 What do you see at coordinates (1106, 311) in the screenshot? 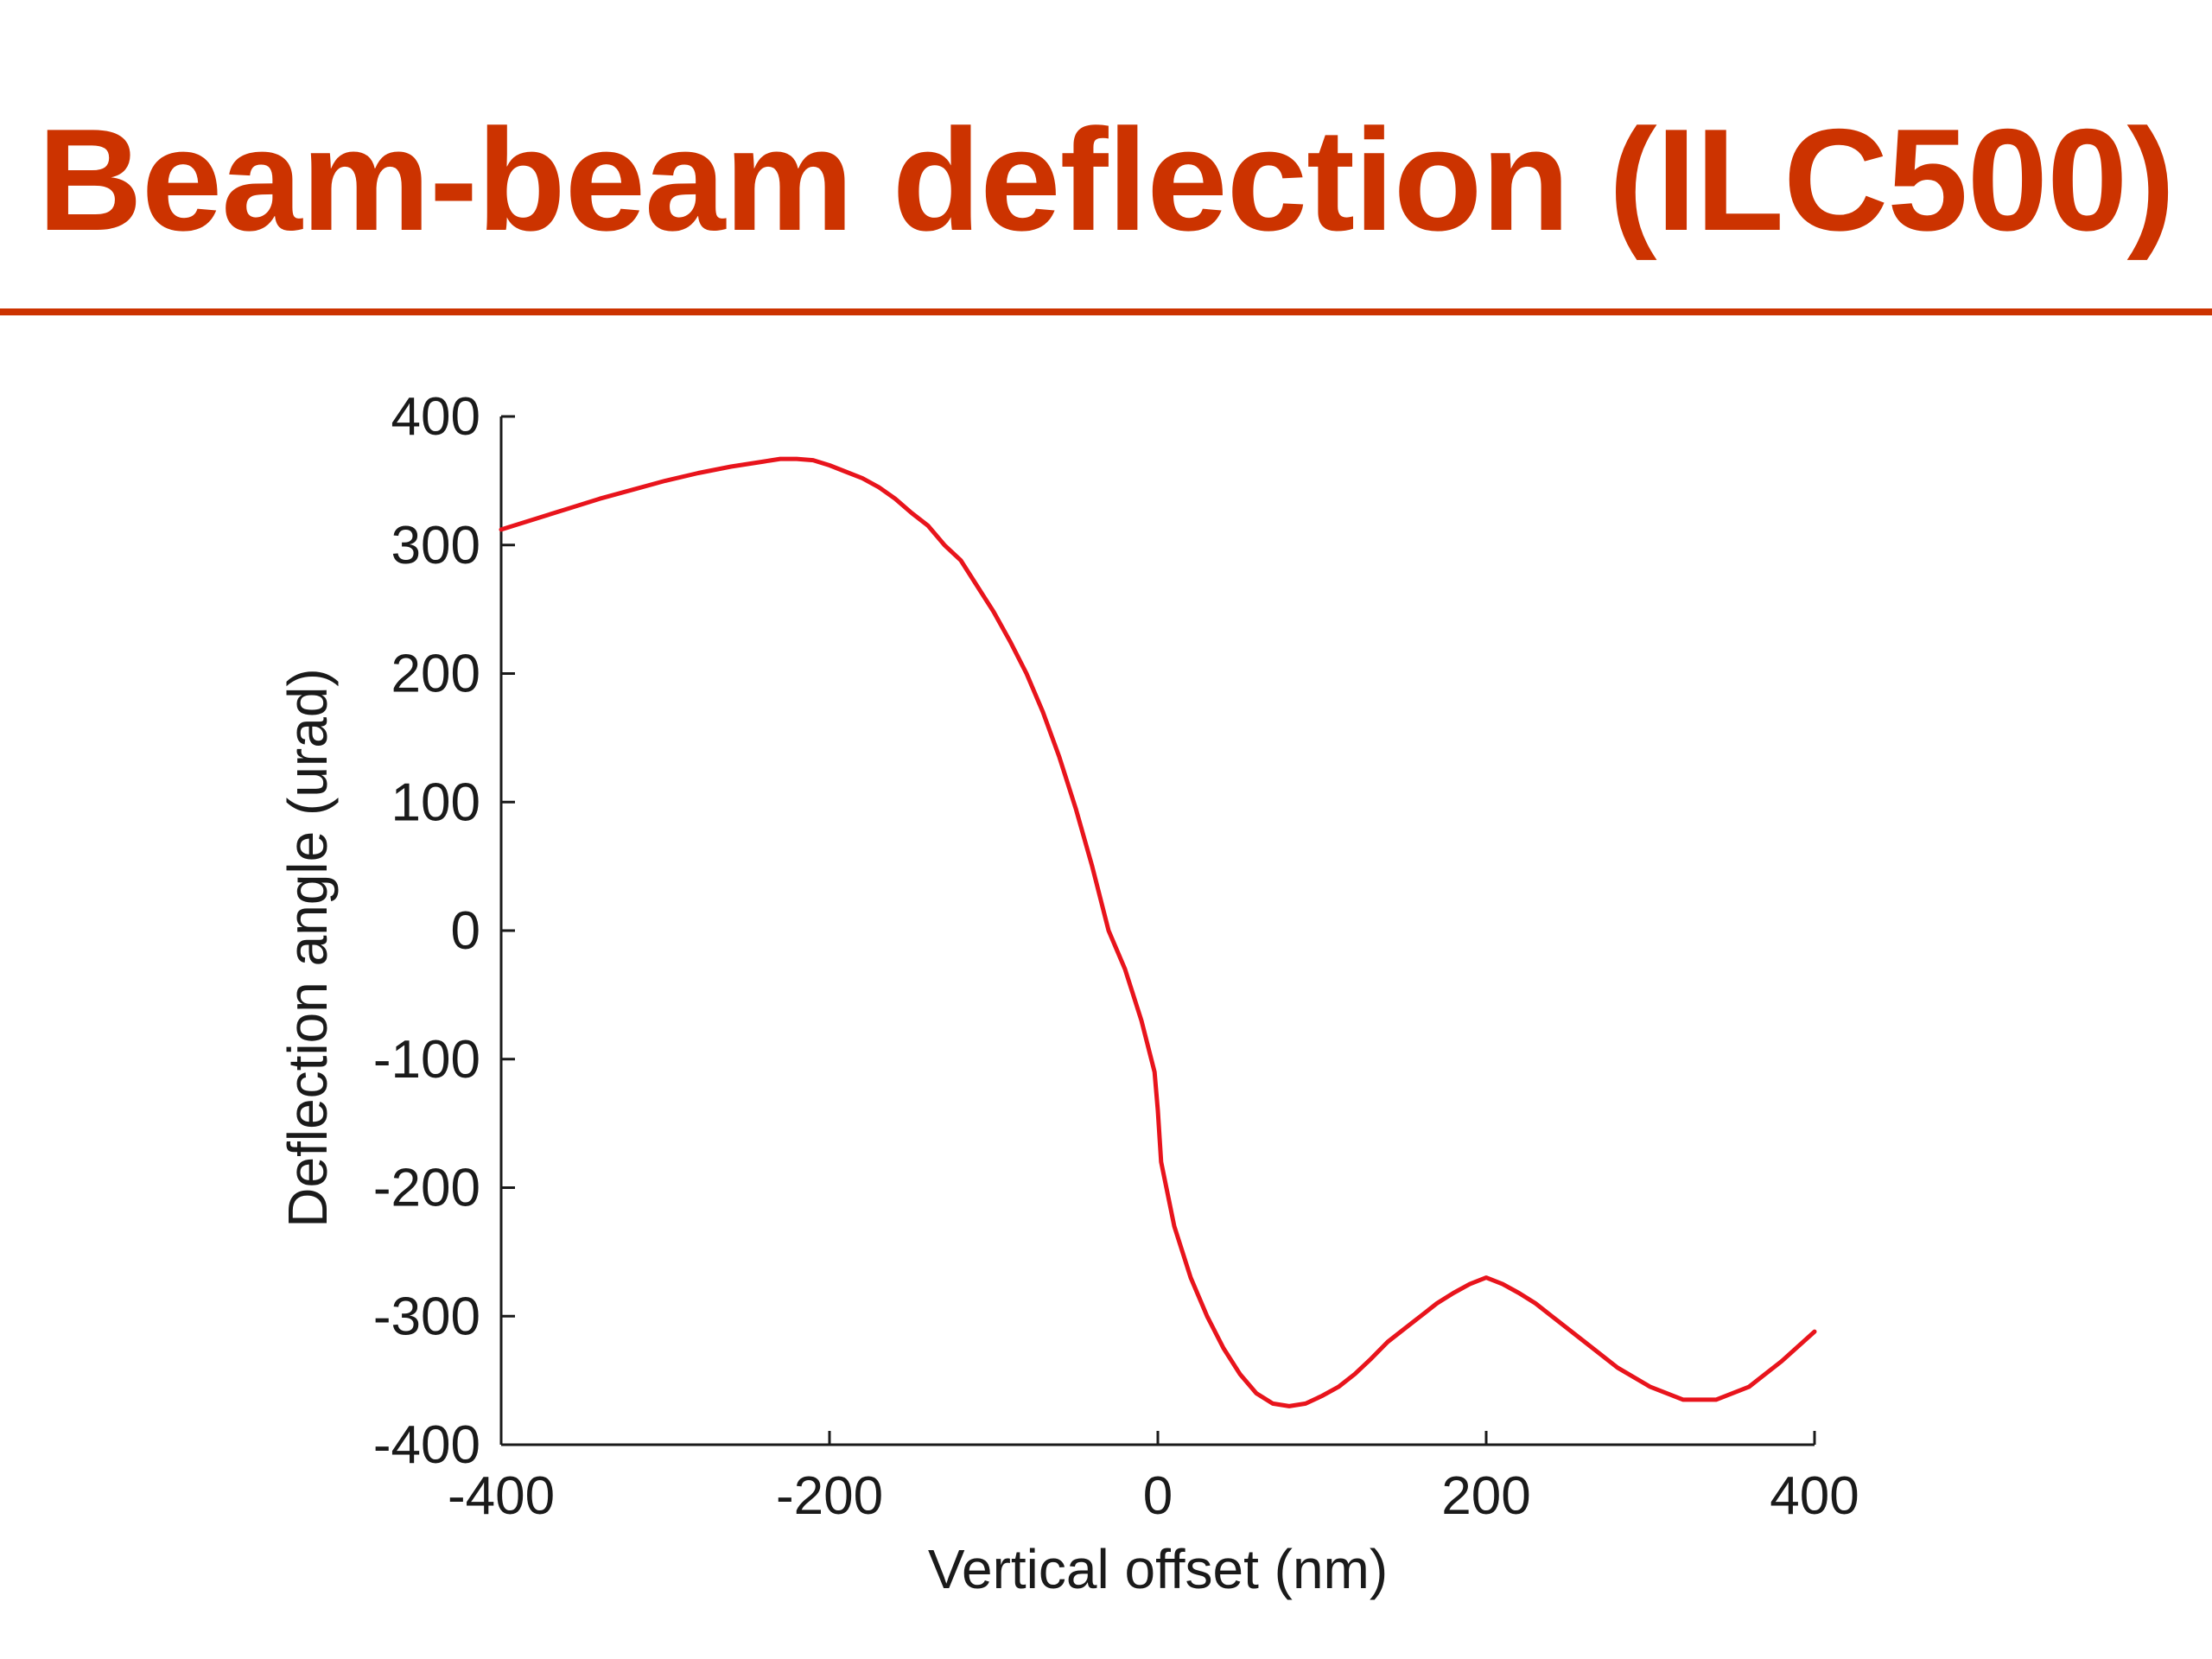
I see `title-divider` at bounding box center [1106, 311].